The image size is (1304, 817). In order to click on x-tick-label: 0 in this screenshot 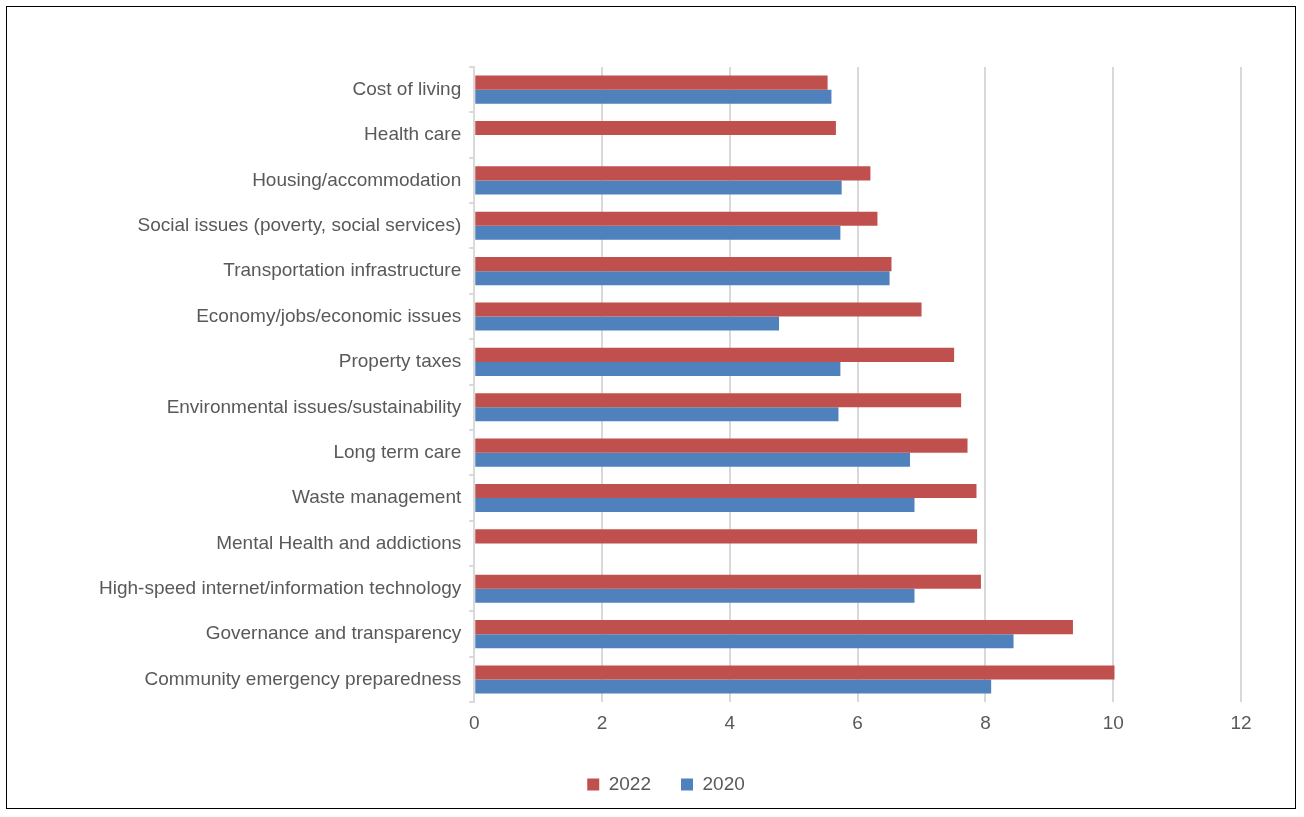, I will do `click(474, 722)`.